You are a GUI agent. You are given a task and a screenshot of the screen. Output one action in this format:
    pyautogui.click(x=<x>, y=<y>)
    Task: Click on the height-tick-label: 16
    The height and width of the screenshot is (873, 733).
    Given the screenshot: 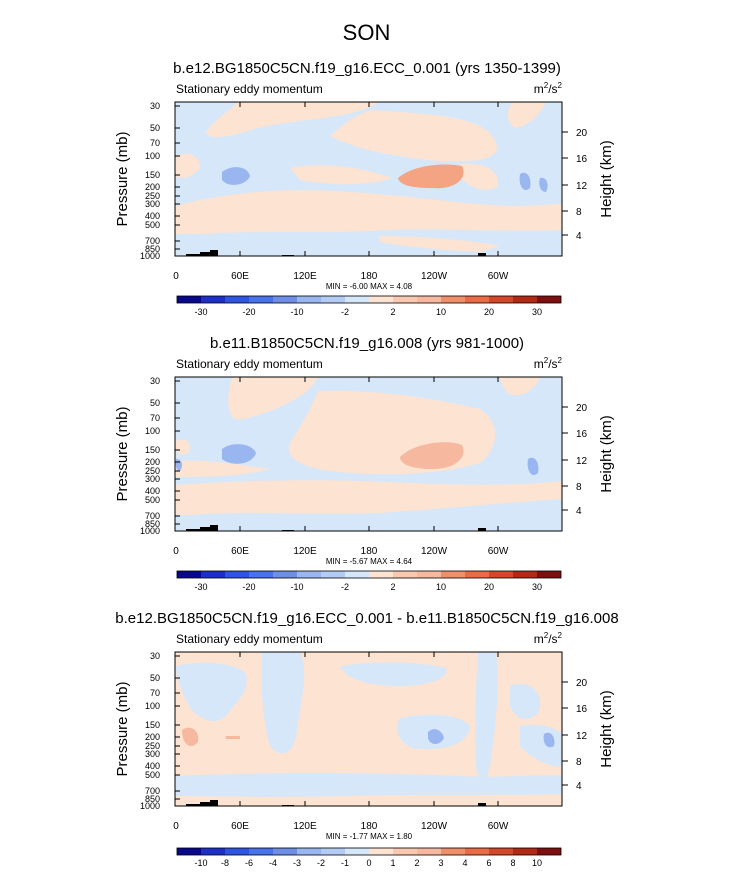 What is the action you would take?
    pyautogui.click(x=582, y=434)
    